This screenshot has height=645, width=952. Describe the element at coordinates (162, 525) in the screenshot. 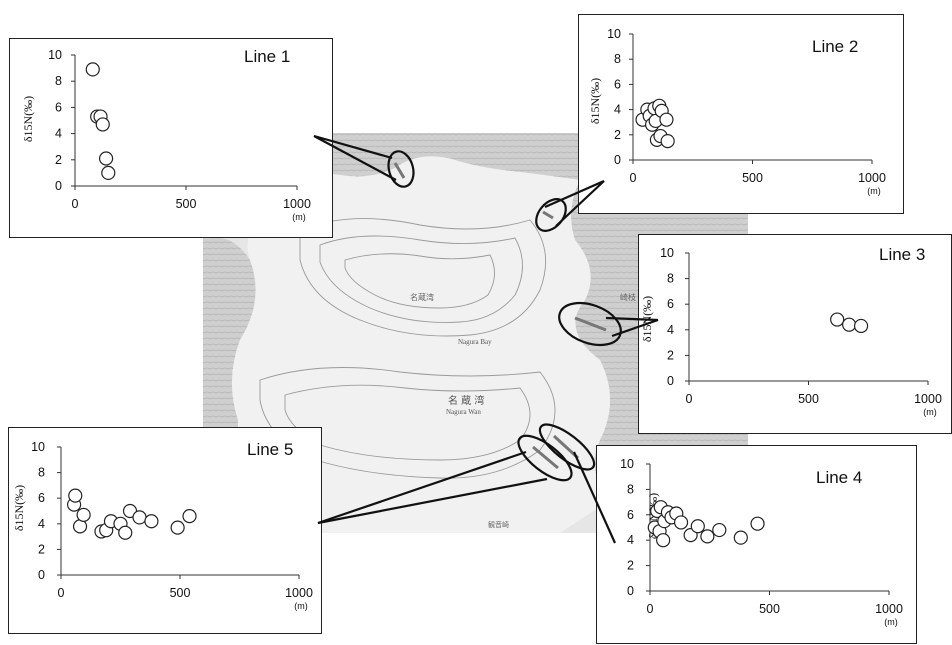

I see `chart-line5-plot: 0 2 4 6 8 10 0 500 1000(m) δ15N(‰)` at that location.